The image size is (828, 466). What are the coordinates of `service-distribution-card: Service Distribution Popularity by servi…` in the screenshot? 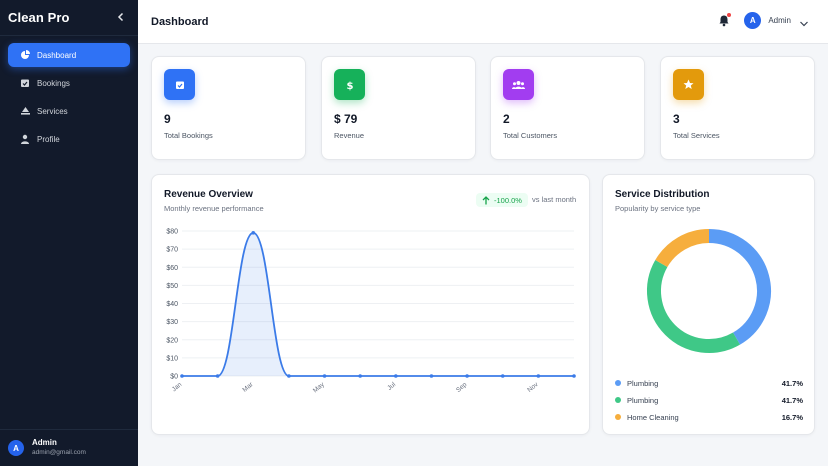 It's located at (708, 304).